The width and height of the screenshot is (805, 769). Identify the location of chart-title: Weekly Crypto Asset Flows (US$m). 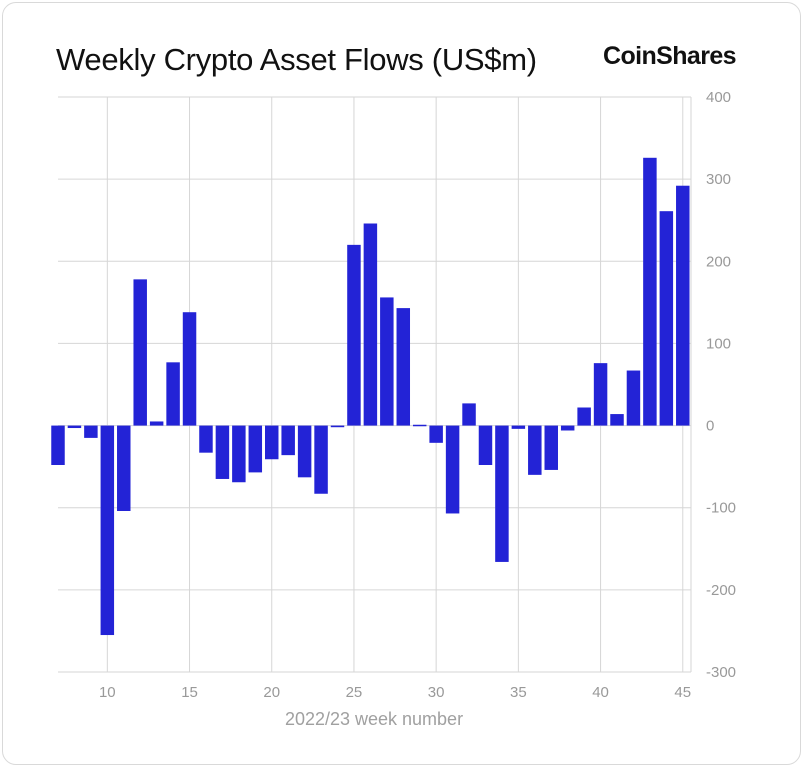
(296, 59).